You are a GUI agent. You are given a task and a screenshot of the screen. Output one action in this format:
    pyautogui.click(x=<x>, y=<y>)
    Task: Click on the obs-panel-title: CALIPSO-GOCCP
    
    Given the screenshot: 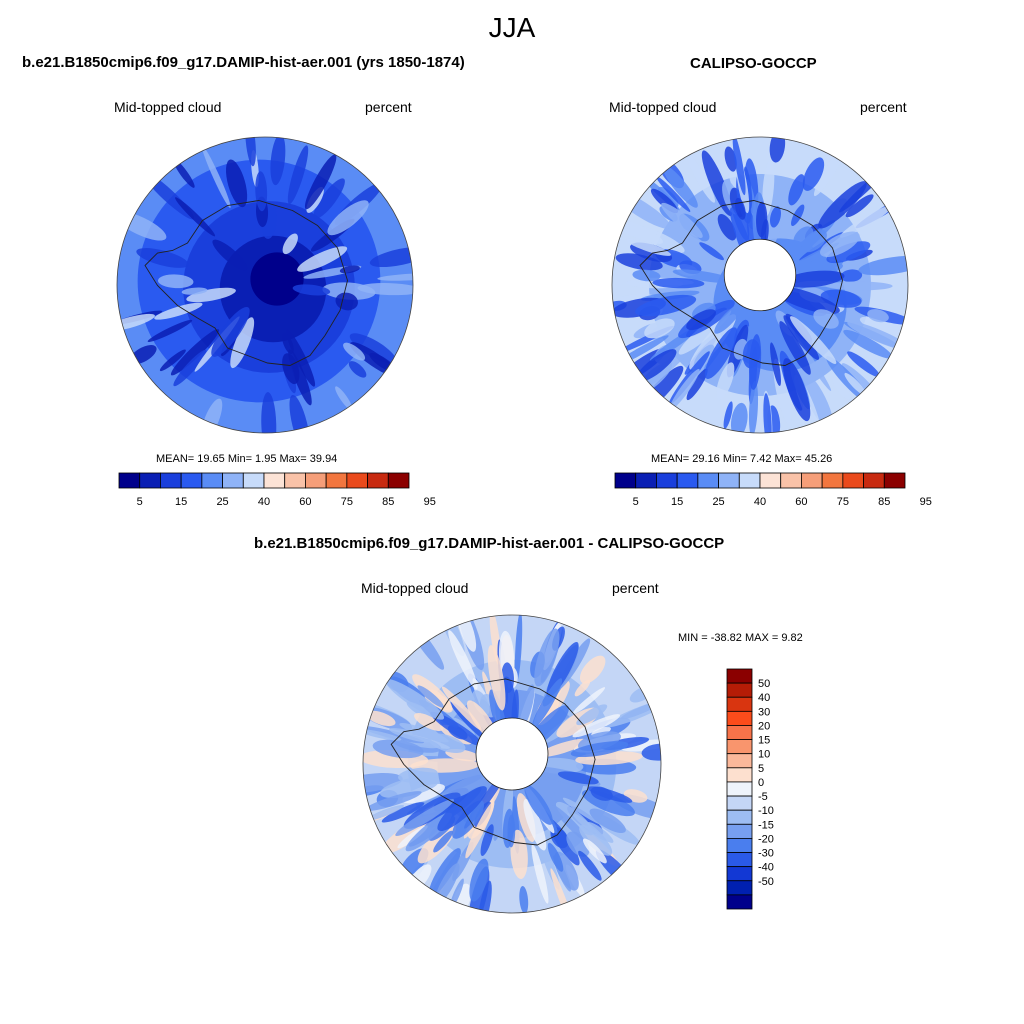 What is the action you would take?
    pyautogui.click(x=753, y=63)
    